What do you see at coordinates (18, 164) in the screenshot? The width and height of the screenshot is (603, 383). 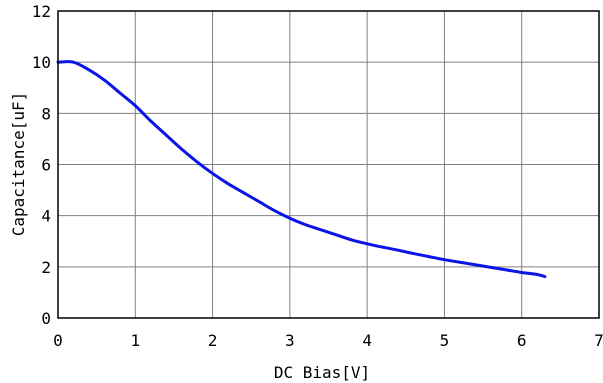 I see `y-axis-title: Capacitance[uF]` at bounding box center [18, 164].